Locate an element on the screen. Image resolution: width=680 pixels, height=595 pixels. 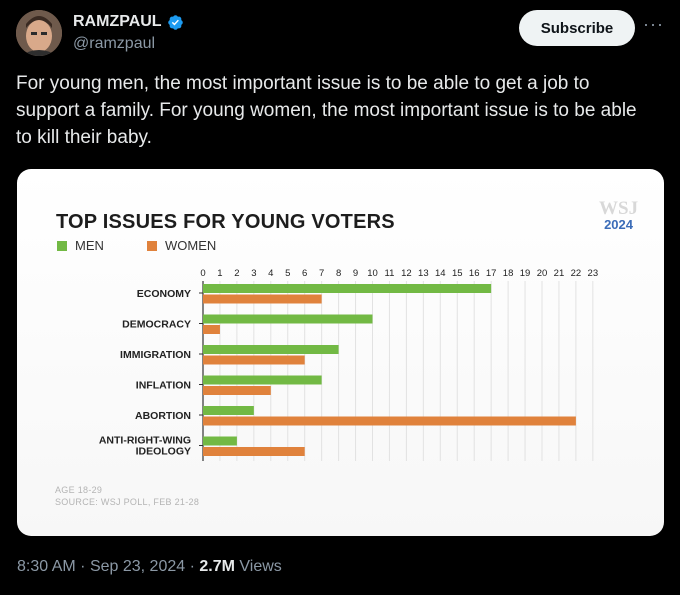
x-tick-label: 1 is located at coordinates (219, 273).